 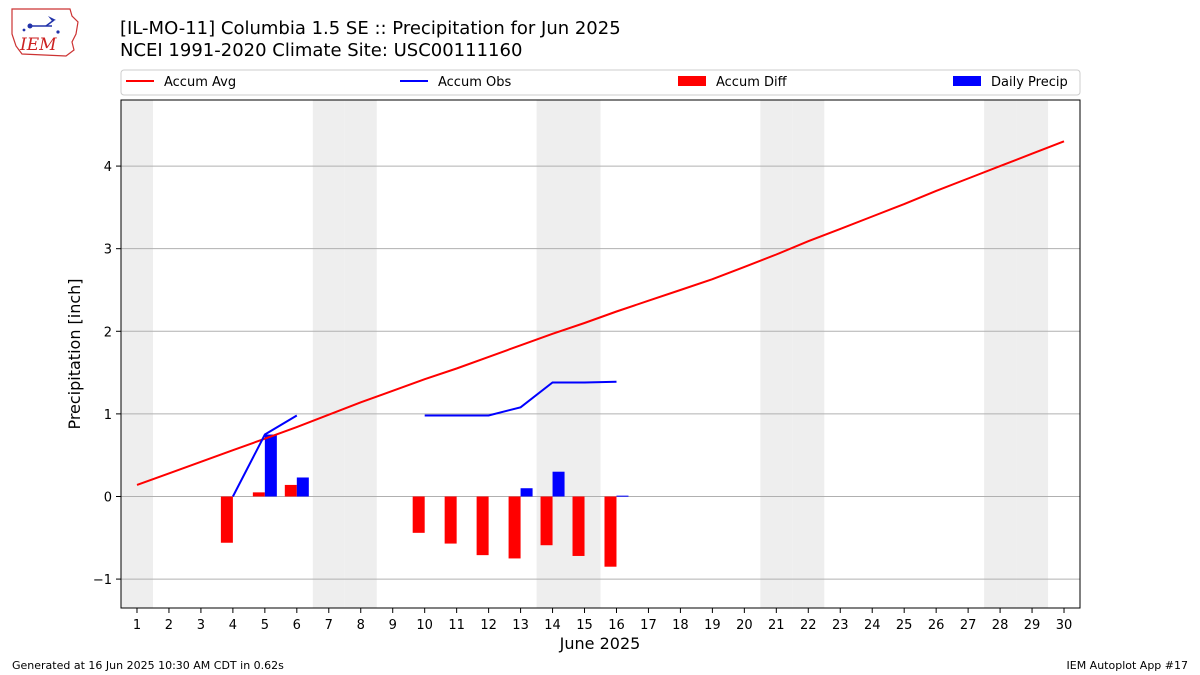 I want to click on y-tick-label: −1, so click(x=102, y=580).